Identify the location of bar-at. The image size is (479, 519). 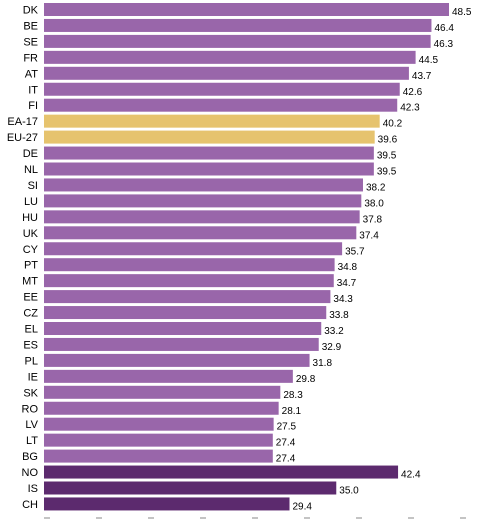
(226, 73).